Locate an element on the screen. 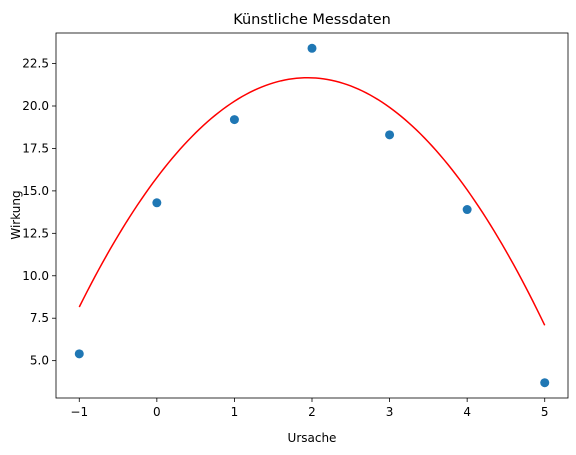 Image resolution: width=576 pixels, height=455 pixels. x-tick-label: −1 is located at coordinates (79, 412).